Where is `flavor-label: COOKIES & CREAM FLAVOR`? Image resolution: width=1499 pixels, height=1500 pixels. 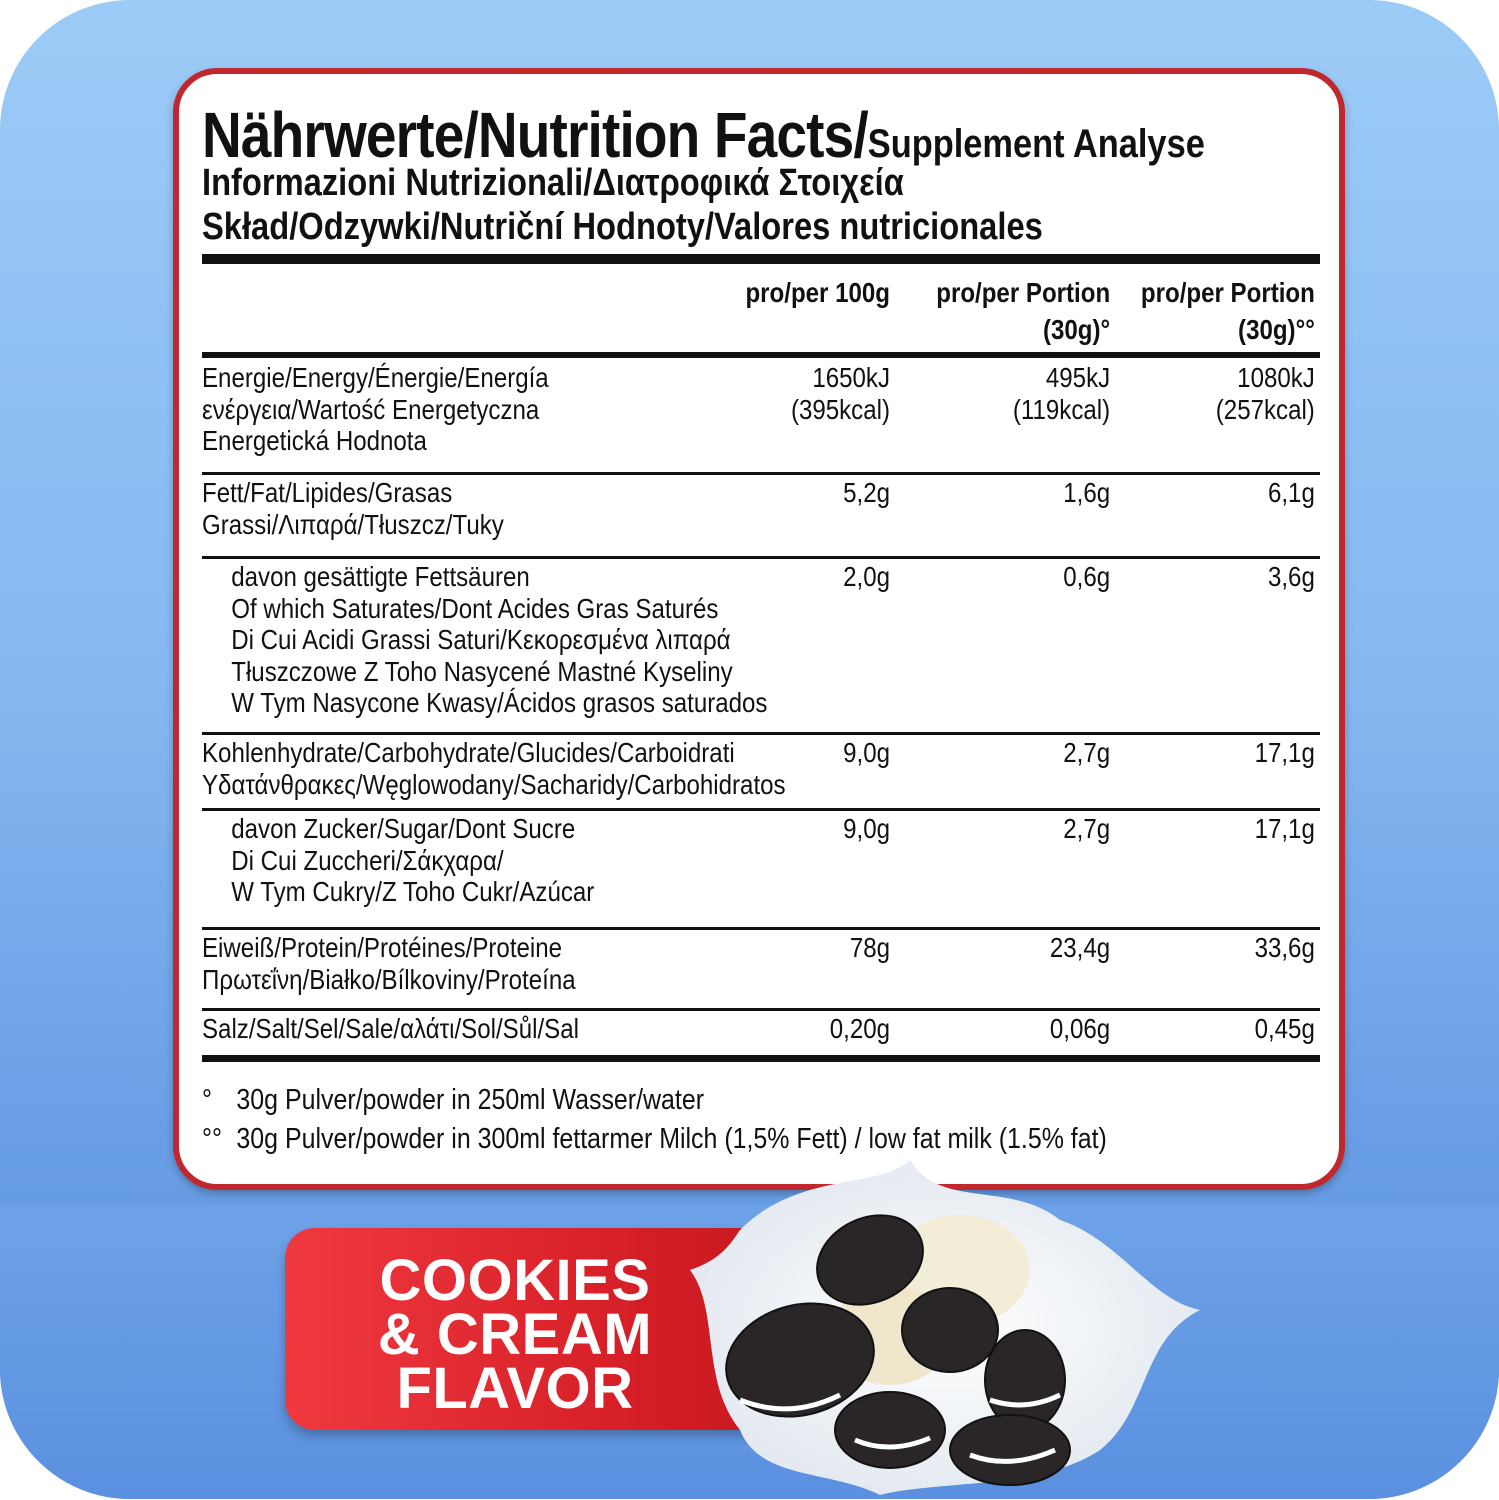 flavor-label: COOKIES & CREAM FLAVOR is located at coordinates (515, 1334).